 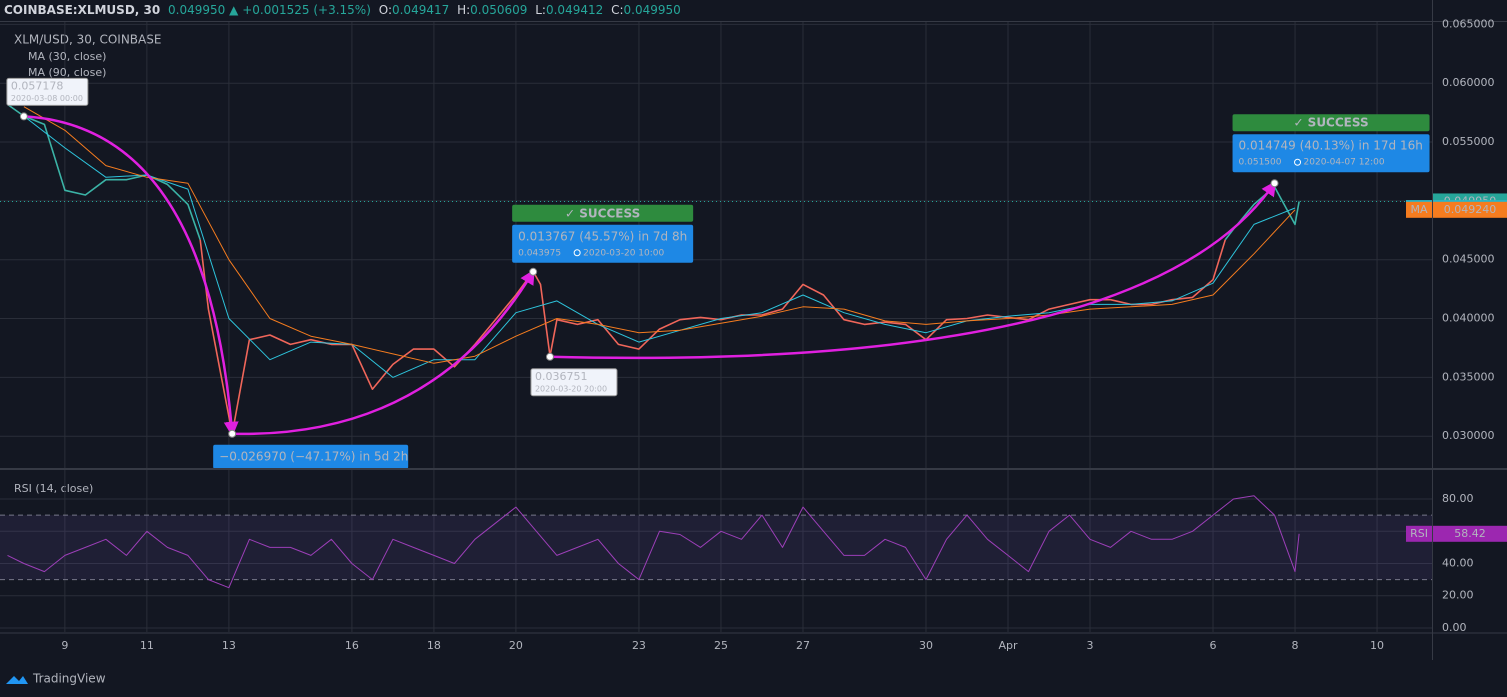 What do you see at coordinates (147, 645) in the screenshot?
I see `x-tick-label: 11` at bounding box center [147, 645].